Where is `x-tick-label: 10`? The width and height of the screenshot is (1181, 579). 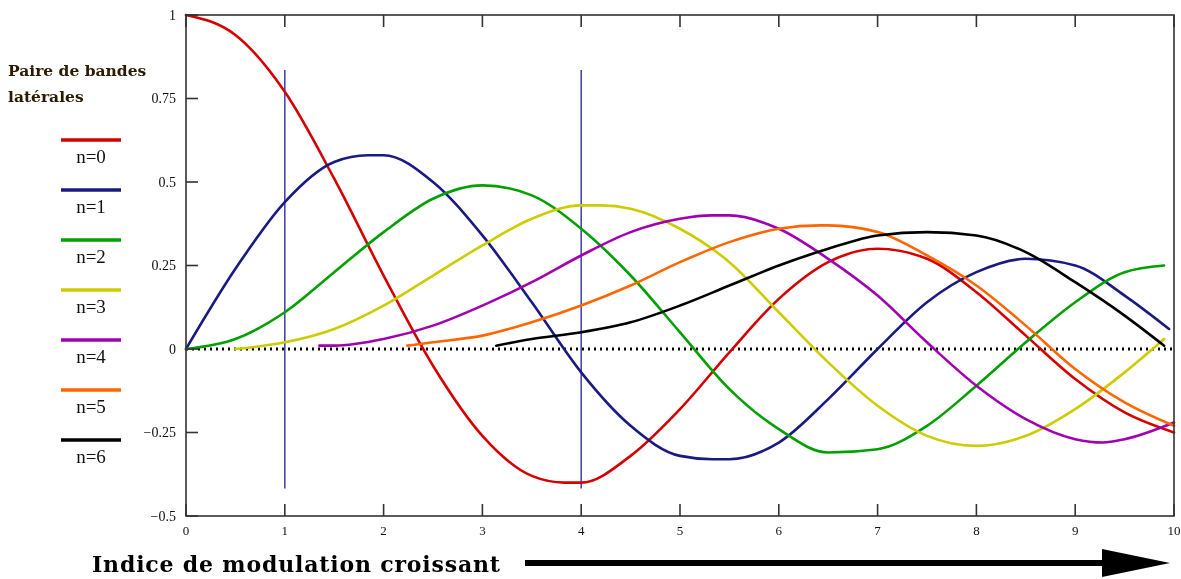
x-tick-label: 10 is located at coordinates (1174, 530).